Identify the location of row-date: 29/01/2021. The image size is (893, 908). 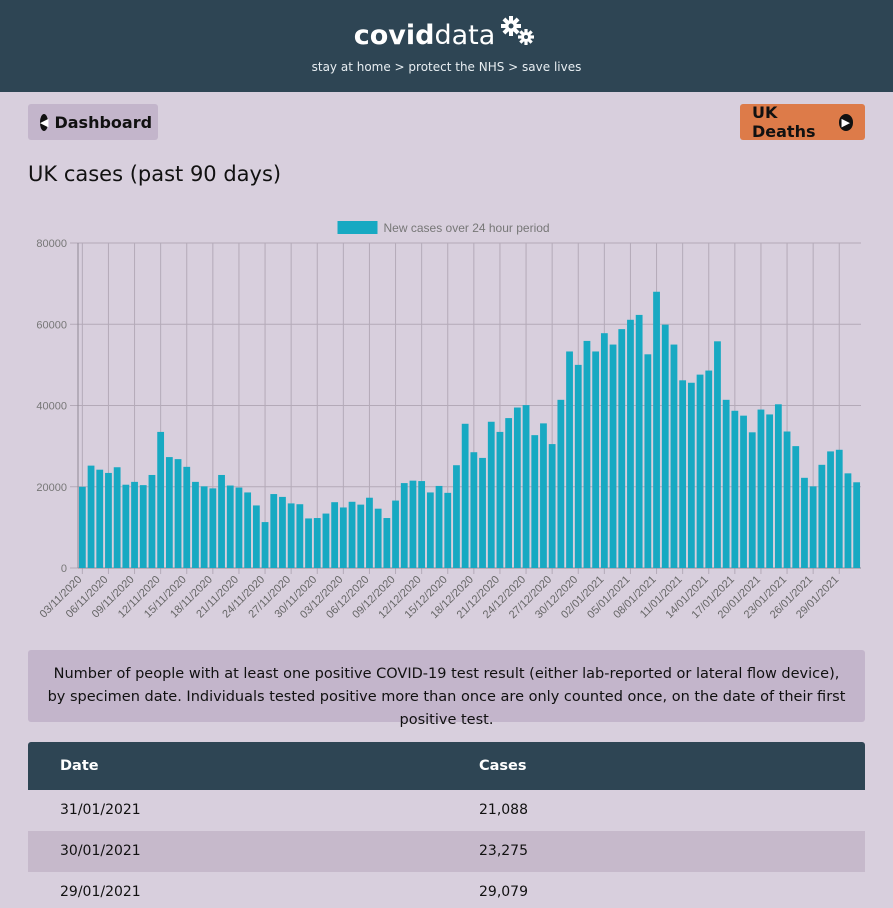
(100, 892).